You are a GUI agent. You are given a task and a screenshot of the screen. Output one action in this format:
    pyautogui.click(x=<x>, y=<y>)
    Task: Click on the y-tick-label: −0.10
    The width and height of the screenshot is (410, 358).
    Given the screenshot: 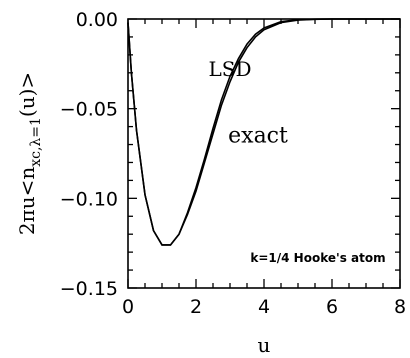 What is the action you would take?
    pyautogui.click(x=89, y=199)
    